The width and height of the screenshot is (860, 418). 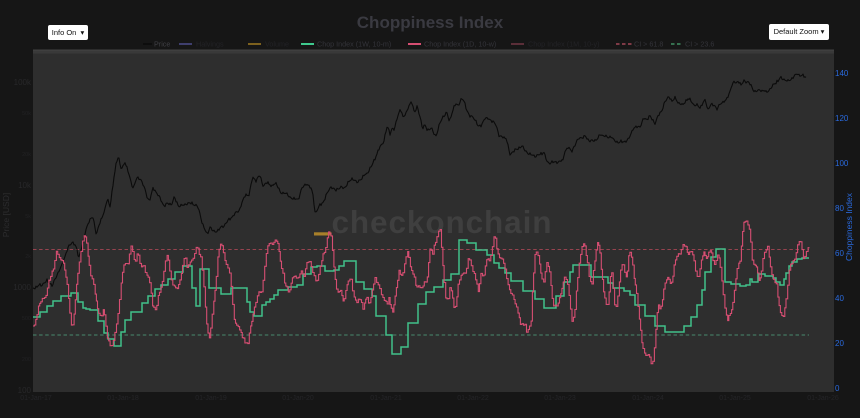 I want to click on svg-text: 01-Jan-19, so click(x=211, y=398).